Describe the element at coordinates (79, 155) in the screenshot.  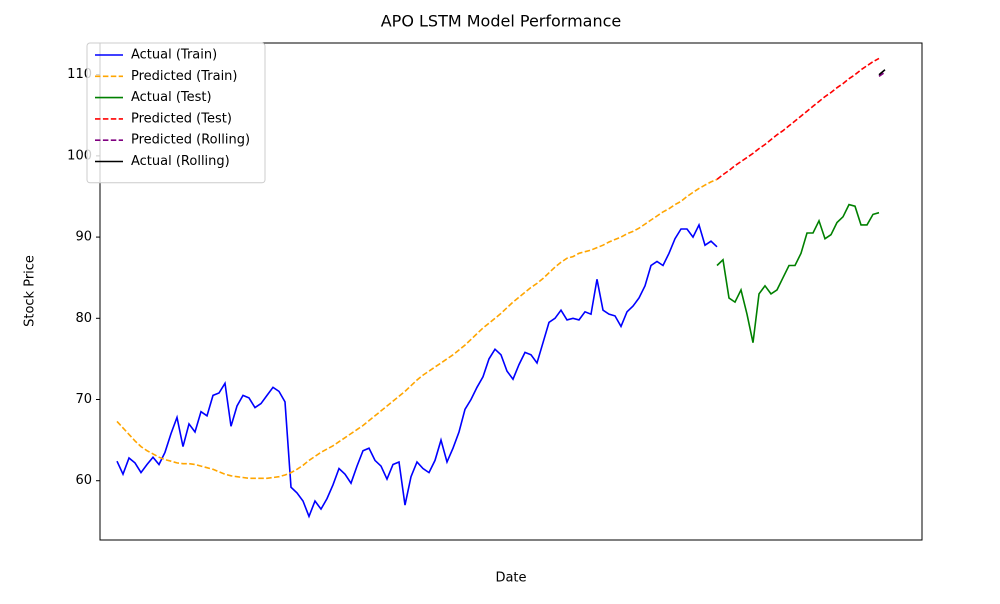
I see `y-tick-label: 100` at that location.